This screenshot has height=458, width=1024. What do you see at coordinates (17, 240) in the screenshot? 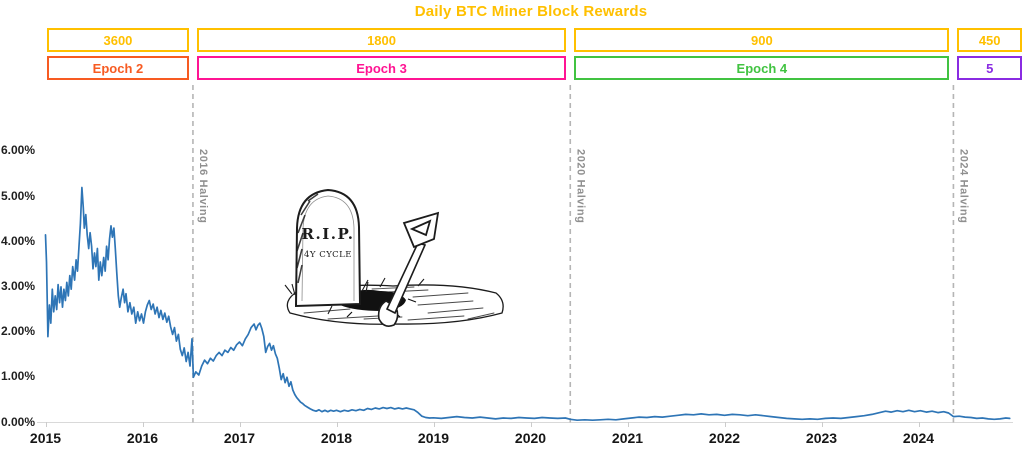
I see `y-axis-label: 4.00%` at bounding box center [17, 240].